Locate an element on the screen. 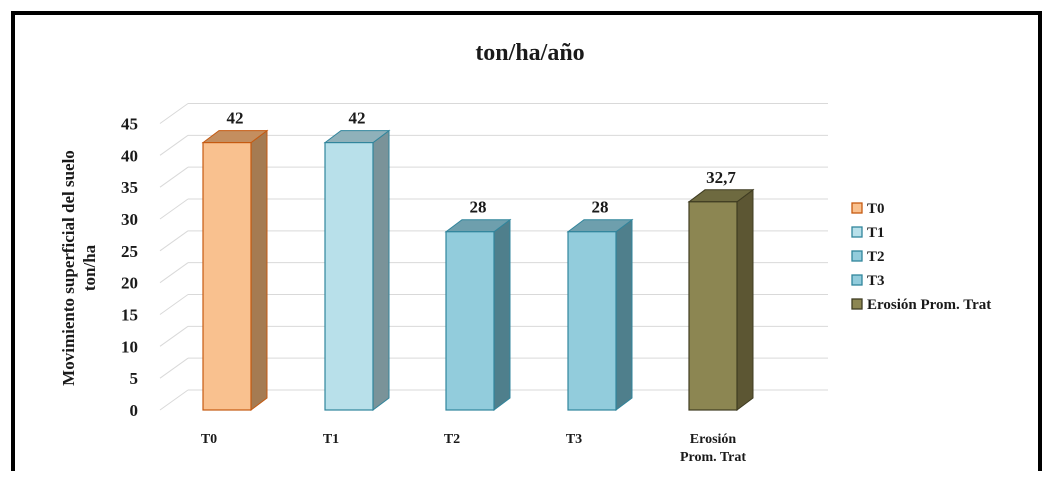  y-tick-label: 15 is located at coordinates (129, 315).